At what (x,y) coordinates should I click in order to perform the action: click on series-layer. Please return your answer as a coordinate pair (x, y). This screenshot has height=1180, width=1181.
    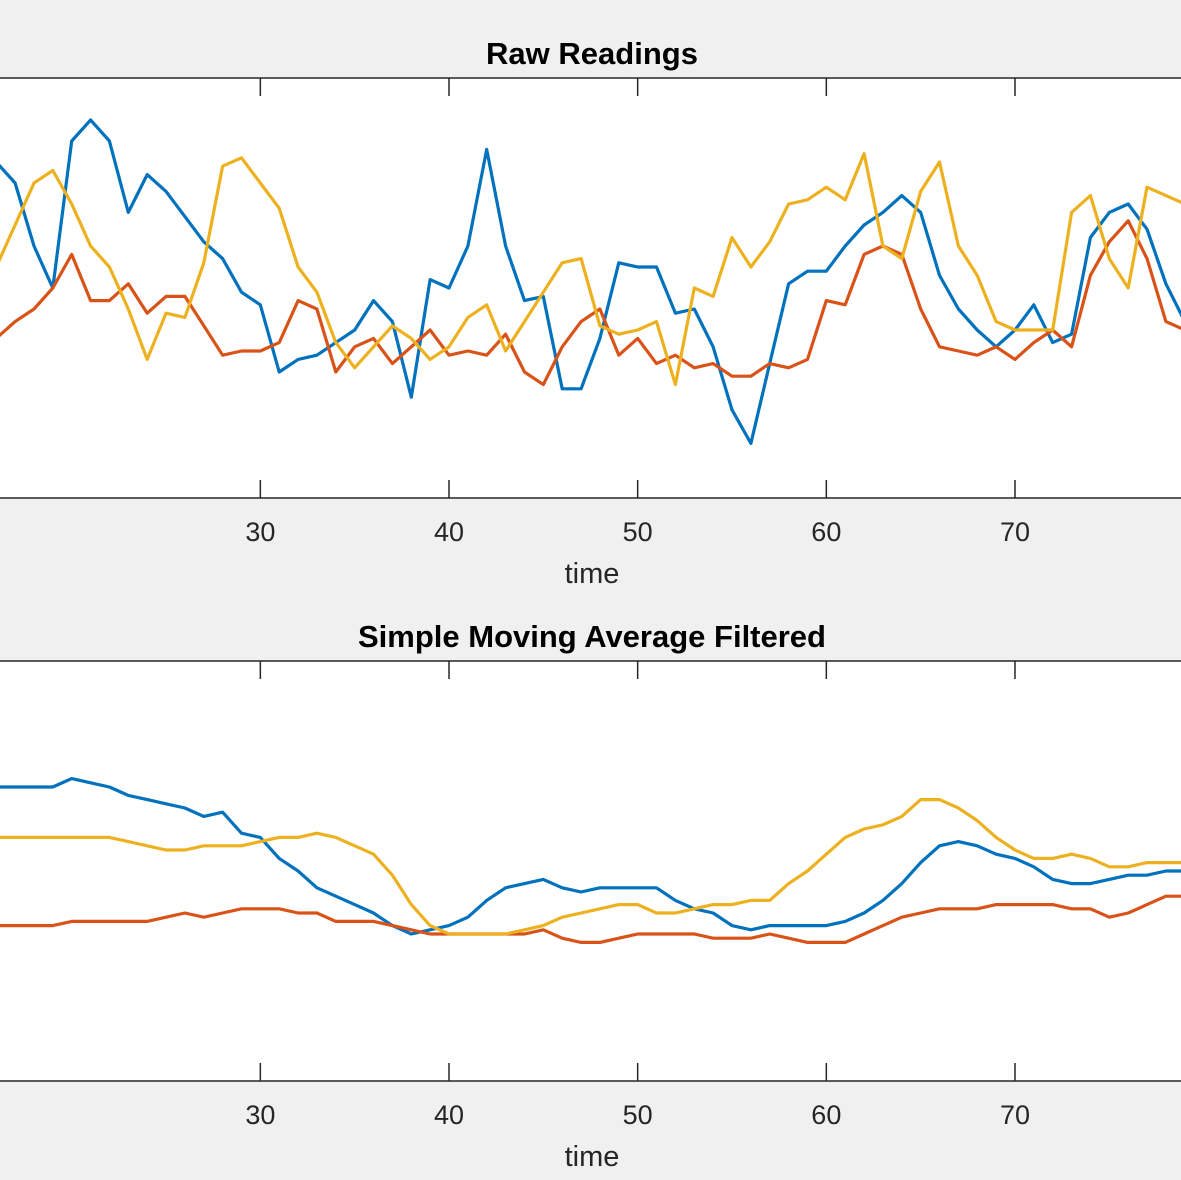
    Looking at the image, I should click on (590, 860).